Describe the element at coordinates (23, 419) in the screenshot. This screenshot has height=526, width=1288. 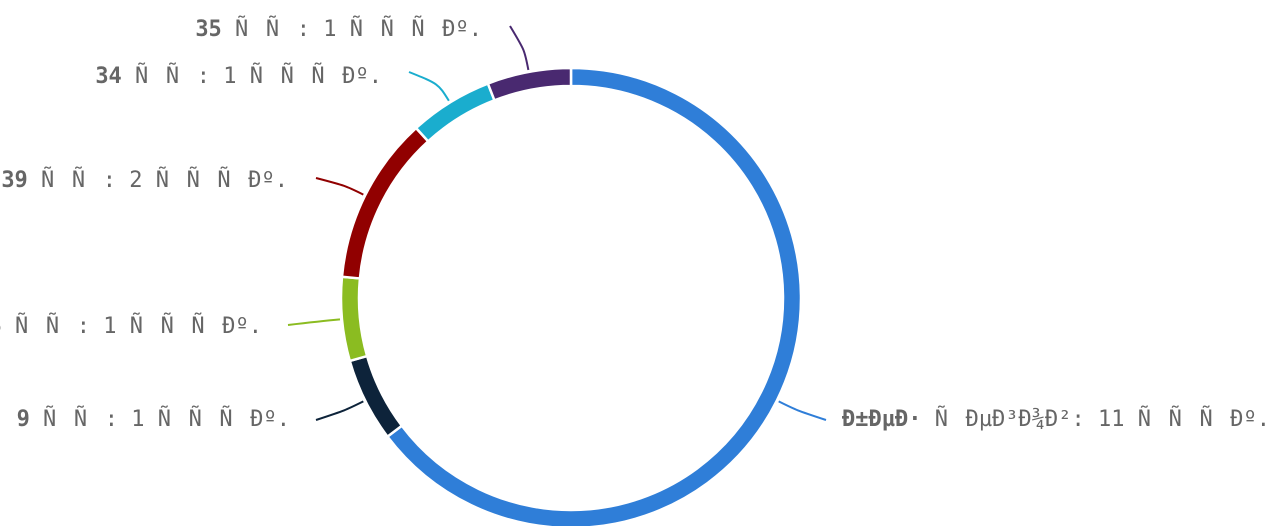
I see `slice-label-bold-1: 9` at that location.